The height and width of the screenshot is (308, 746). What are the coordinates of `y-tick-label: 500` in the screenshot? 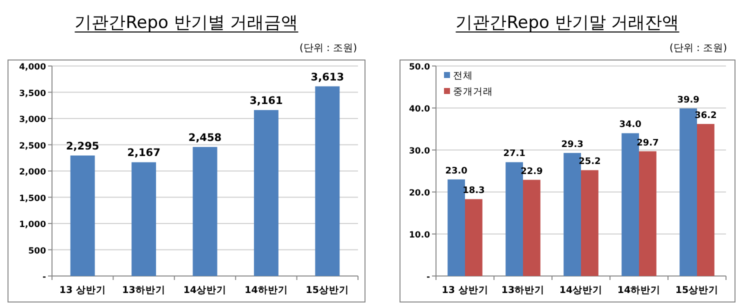 It's located at (37, 251).